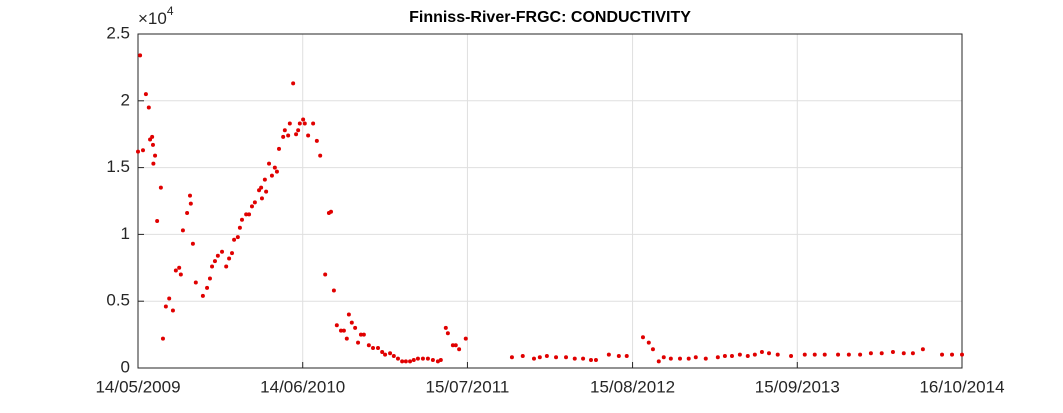 The image size is (1063, 413). Describe the element at coordinates (118, 166) in the screenshot. I see `y-tick-label: 1.5` at that location.